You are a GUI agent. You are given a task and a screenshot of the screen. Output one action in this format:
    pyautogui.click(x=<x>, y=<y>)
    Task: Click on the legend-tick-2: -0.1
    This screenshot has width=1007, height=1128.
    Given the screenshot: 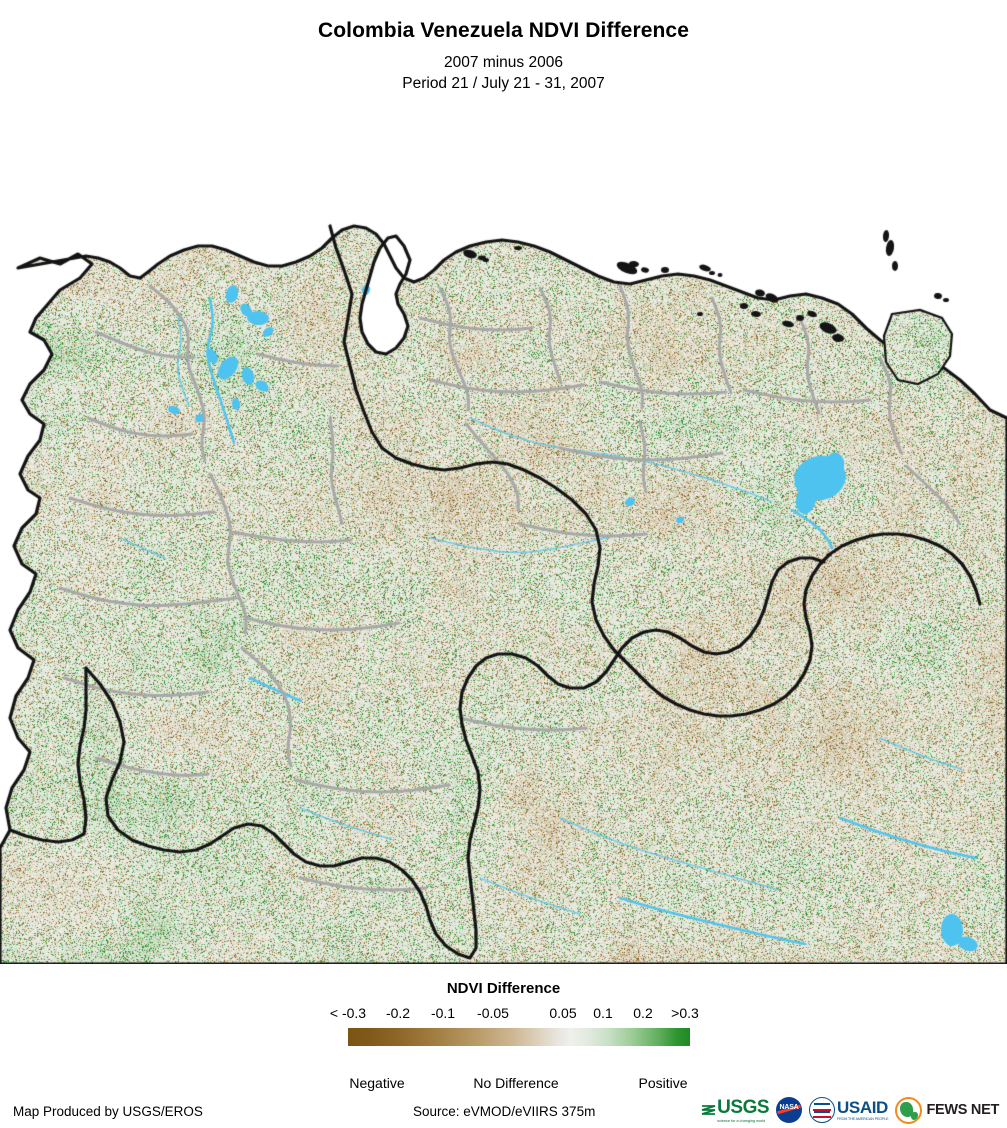 What is the action you would take?
    pyautogui.click(x=443, y=1013)
    